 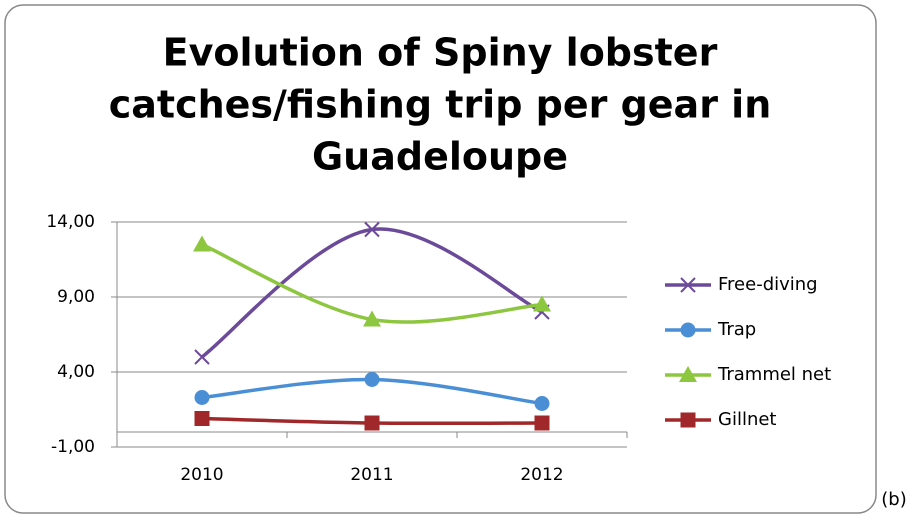 What do you see at coordinates (440, 105) in the screenshot?
I see `chart-title: catches/fishing trip per gear in` at bounding box center [440, 105].